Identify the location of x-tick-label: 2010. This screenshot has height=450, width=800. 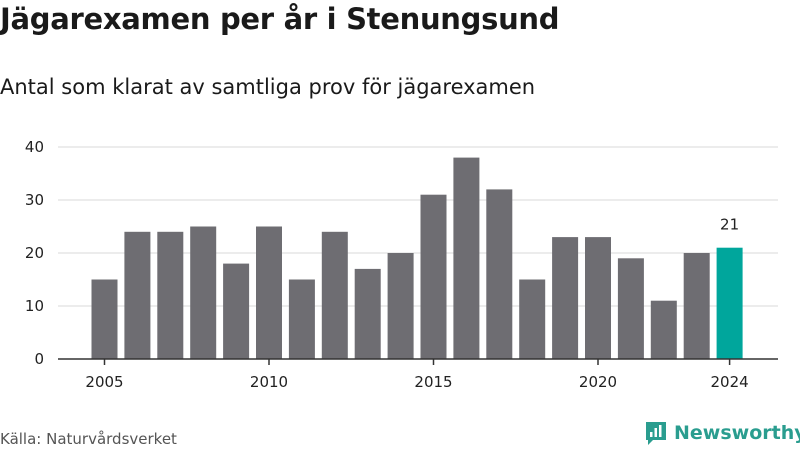
(269, 382).